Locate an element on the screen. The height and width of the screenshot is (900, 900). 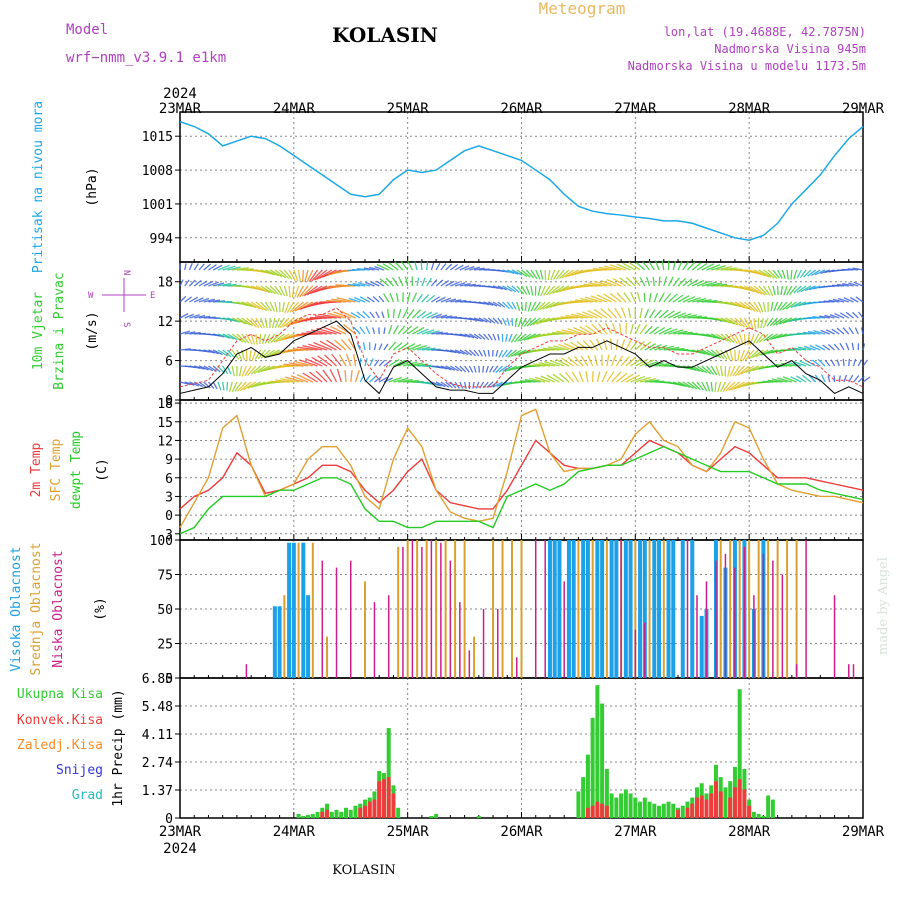
x-date-bottom-2: 25MAR is located at coordinates (408, 832).